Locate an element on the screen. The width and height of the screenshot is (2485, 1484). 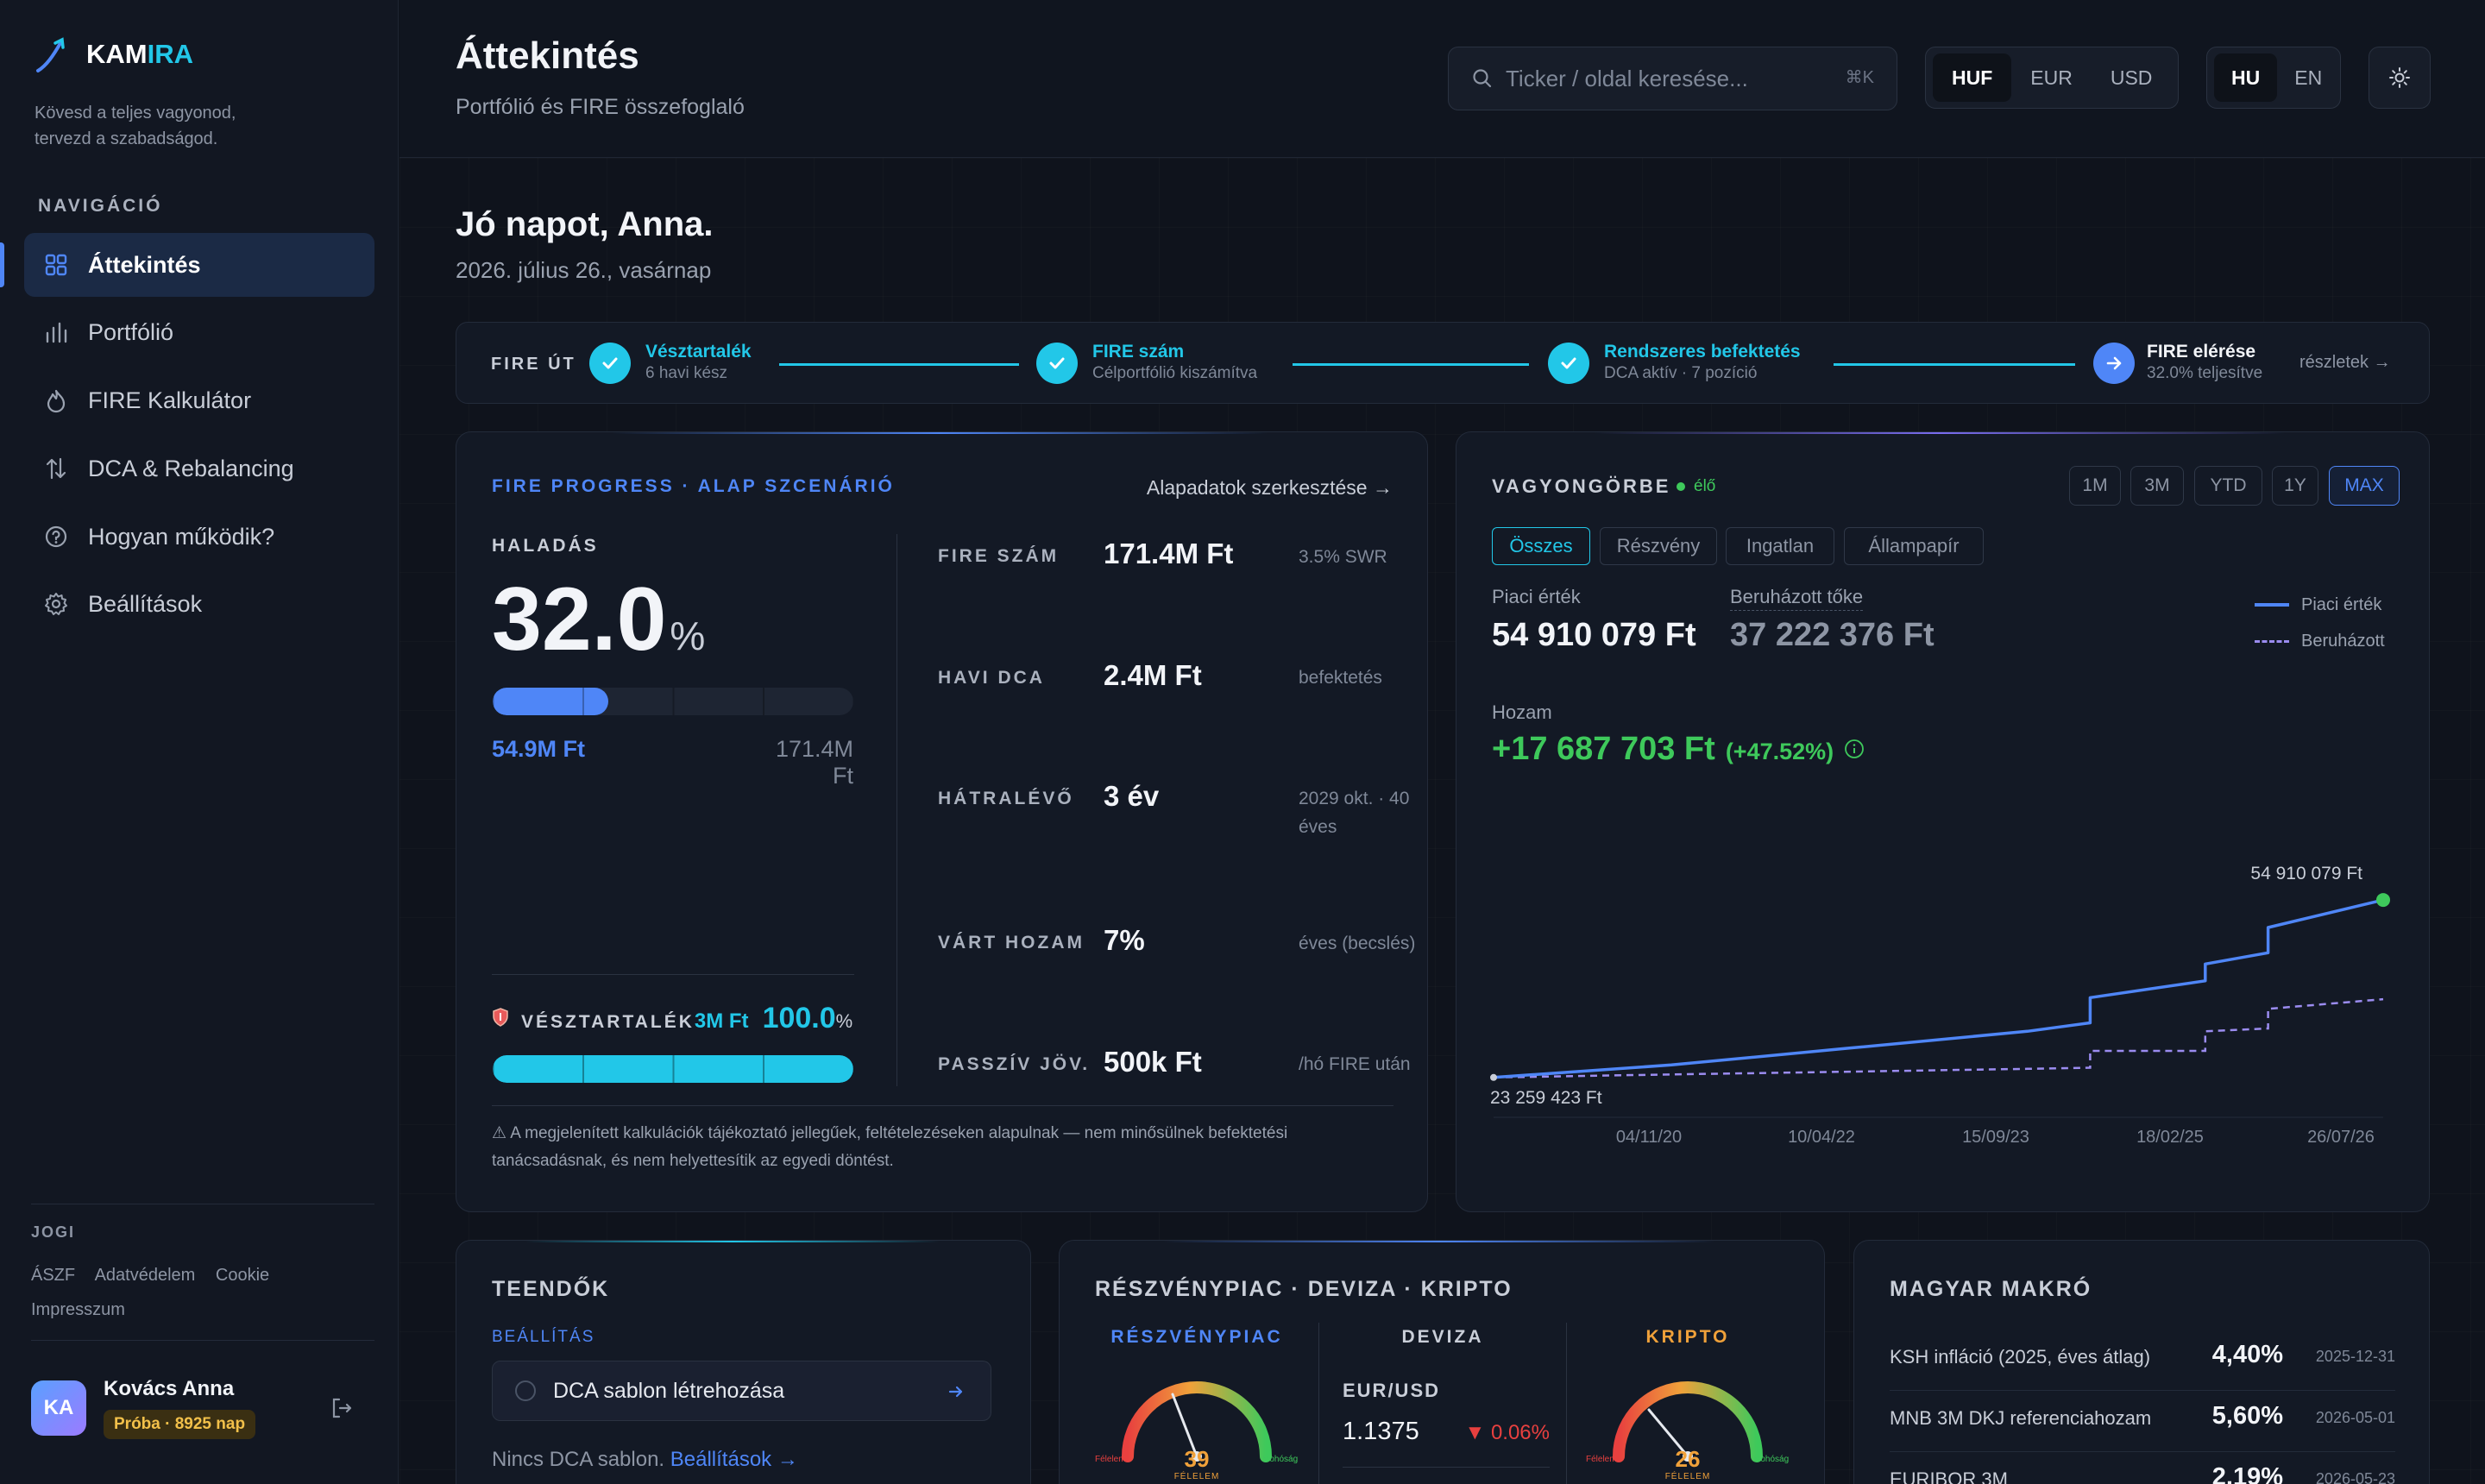
macro-row-date: 2026-05-23 is located at coordinates (2355, 1477).